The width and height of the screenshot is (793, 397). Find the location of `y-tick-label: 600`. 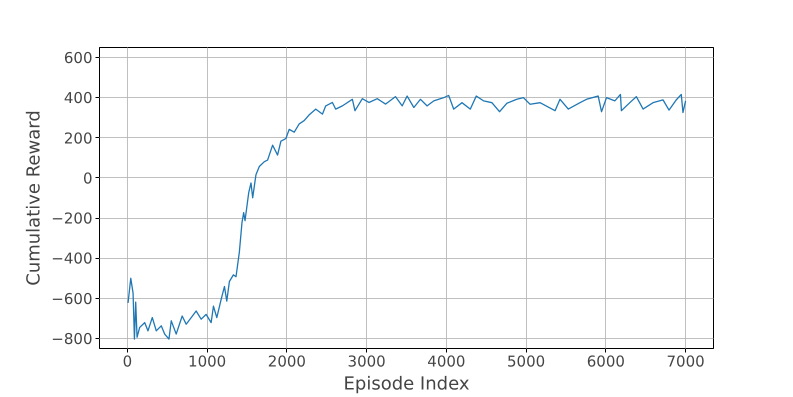

y-tick-label: 600 is located at coordinates (78, 58).